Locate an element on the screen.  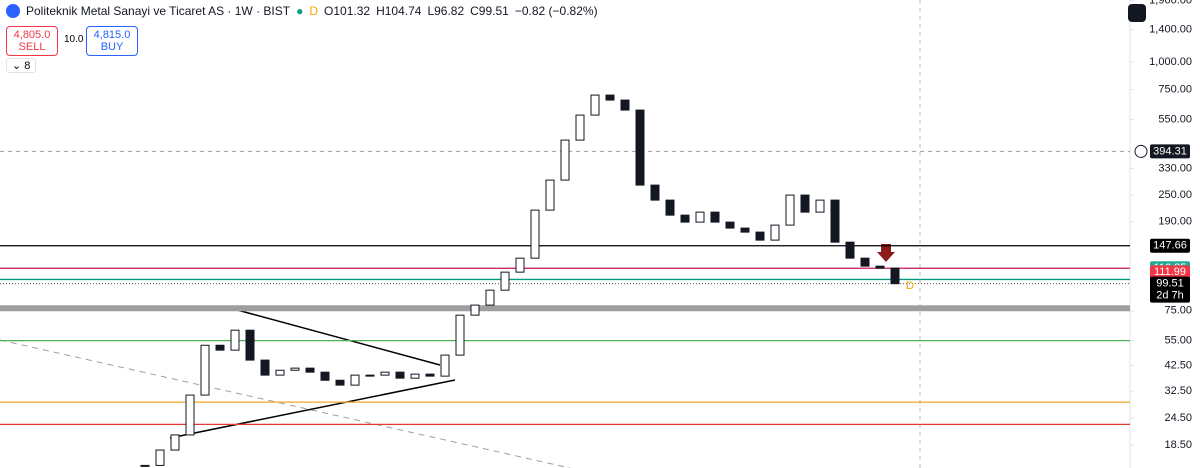
price-tag-label: 99.51 is located at coordinates (1170, 284).